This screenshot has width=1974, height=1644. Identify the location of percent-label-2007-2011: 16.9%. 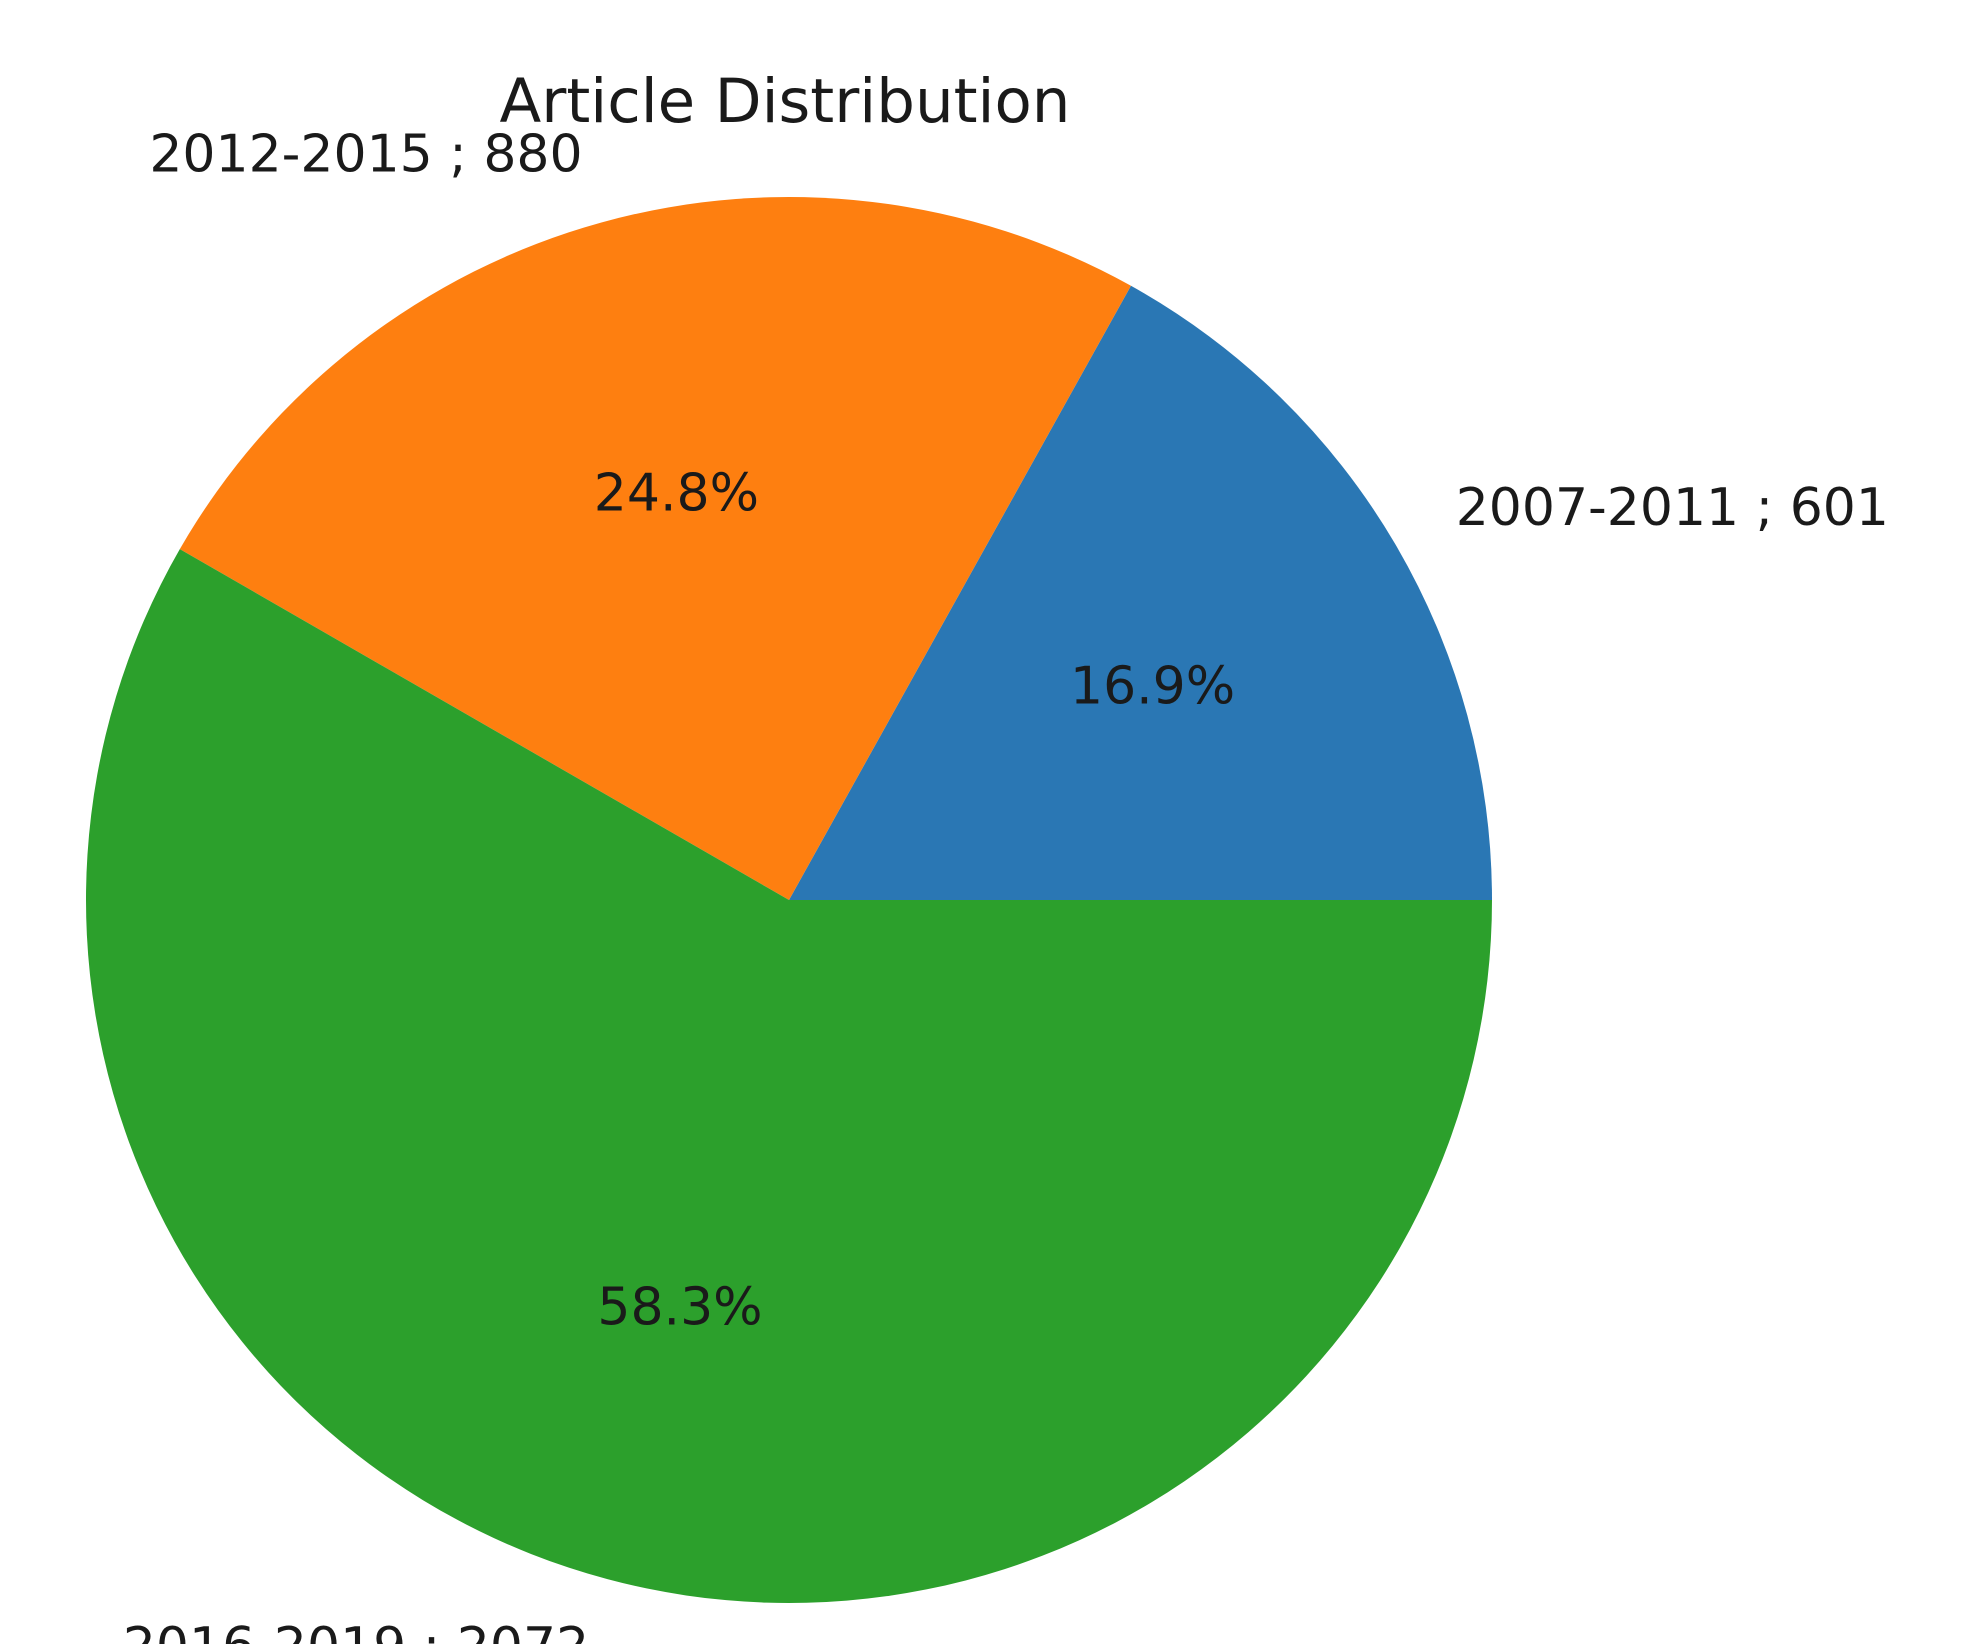
(1152, 686).